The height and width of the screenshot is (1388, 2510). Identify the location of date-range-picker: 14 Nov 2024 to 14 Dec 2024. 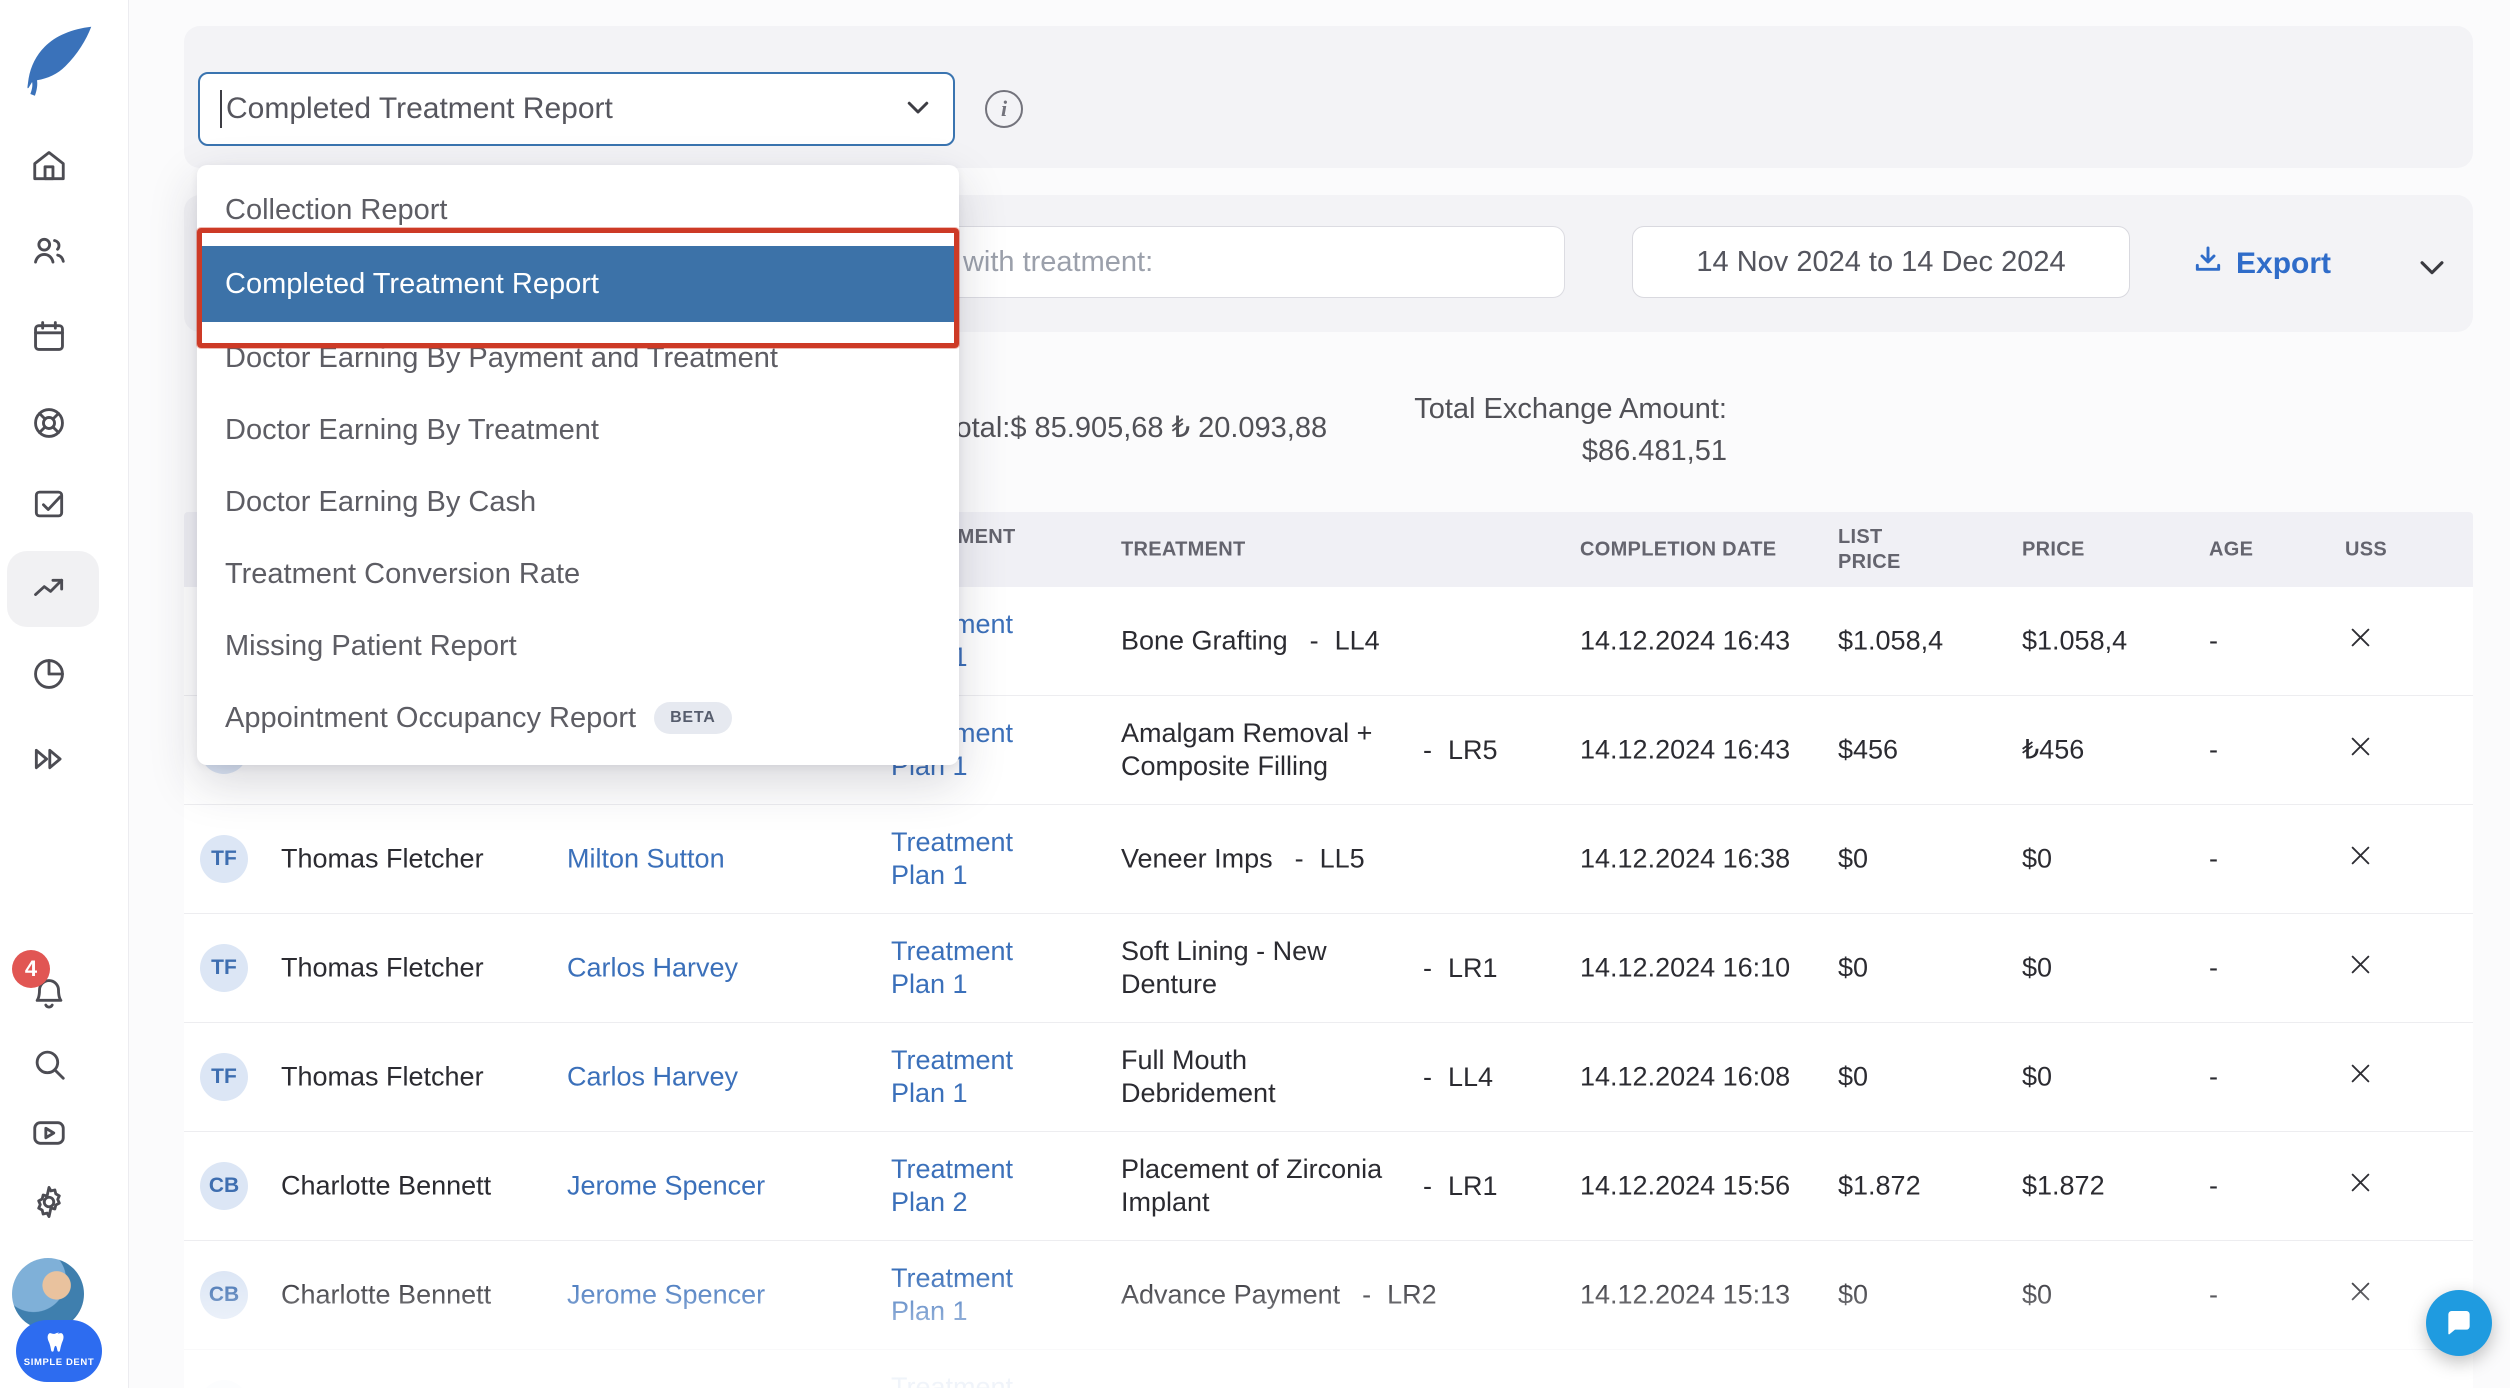
(1881, 262).